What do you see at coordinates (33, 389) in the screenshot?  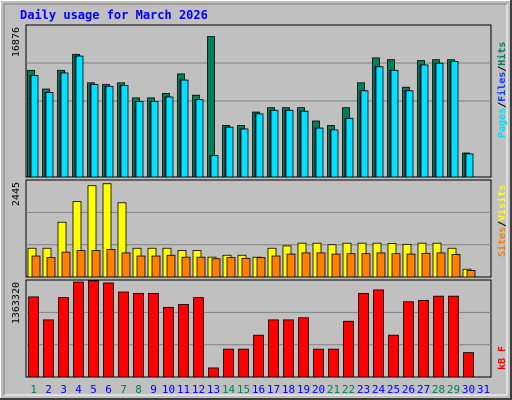 I see `day-label: 1` at bounding box center [33, 389].